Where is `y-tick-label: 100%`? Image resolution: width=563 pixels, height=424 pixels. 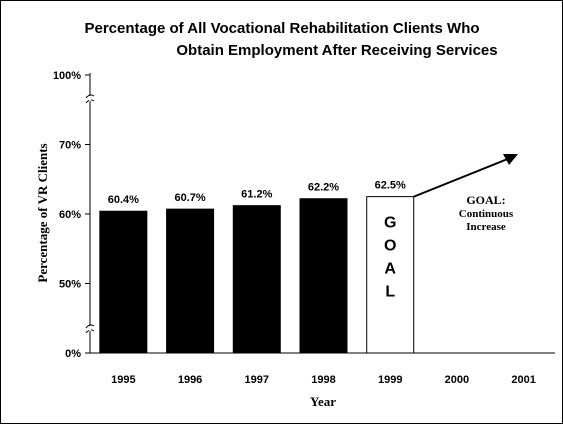
y-tick-label: 100% is located at coordinates (67, 76).